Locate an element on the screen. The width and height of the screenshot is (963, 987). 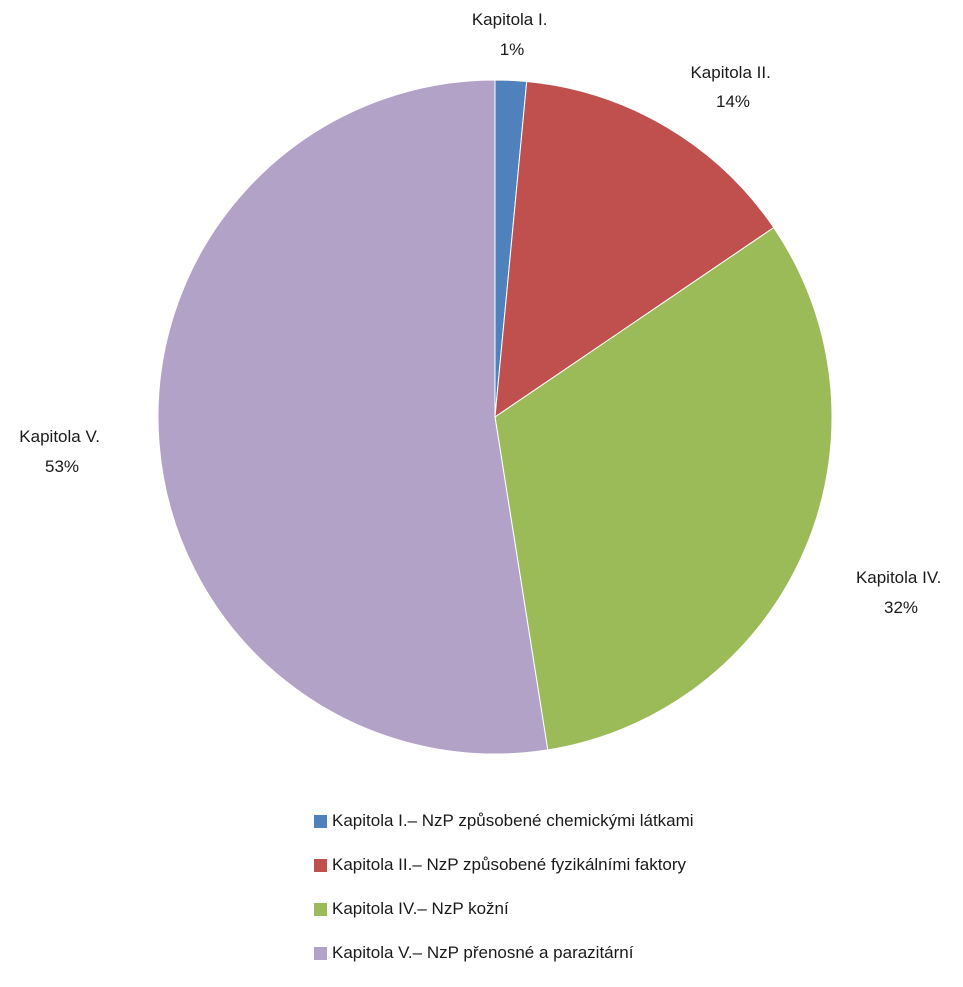
data-label-kapitola-5-name: Kapitola V. is located at coordinates (59, 436).